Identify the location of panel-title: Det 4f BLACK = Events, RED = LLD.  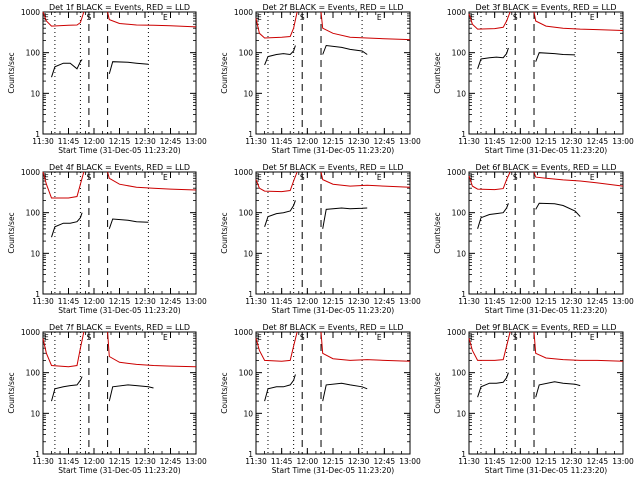
(119, 167).